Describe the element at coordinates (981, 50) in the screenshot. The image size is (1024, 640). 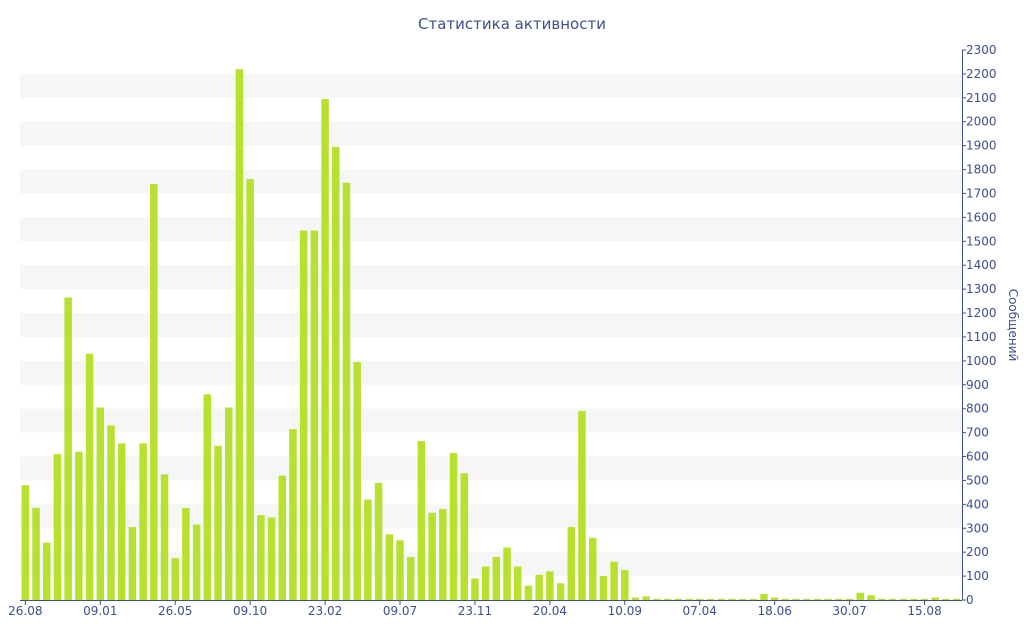
I see `y-tick-label: 2300` at that location.